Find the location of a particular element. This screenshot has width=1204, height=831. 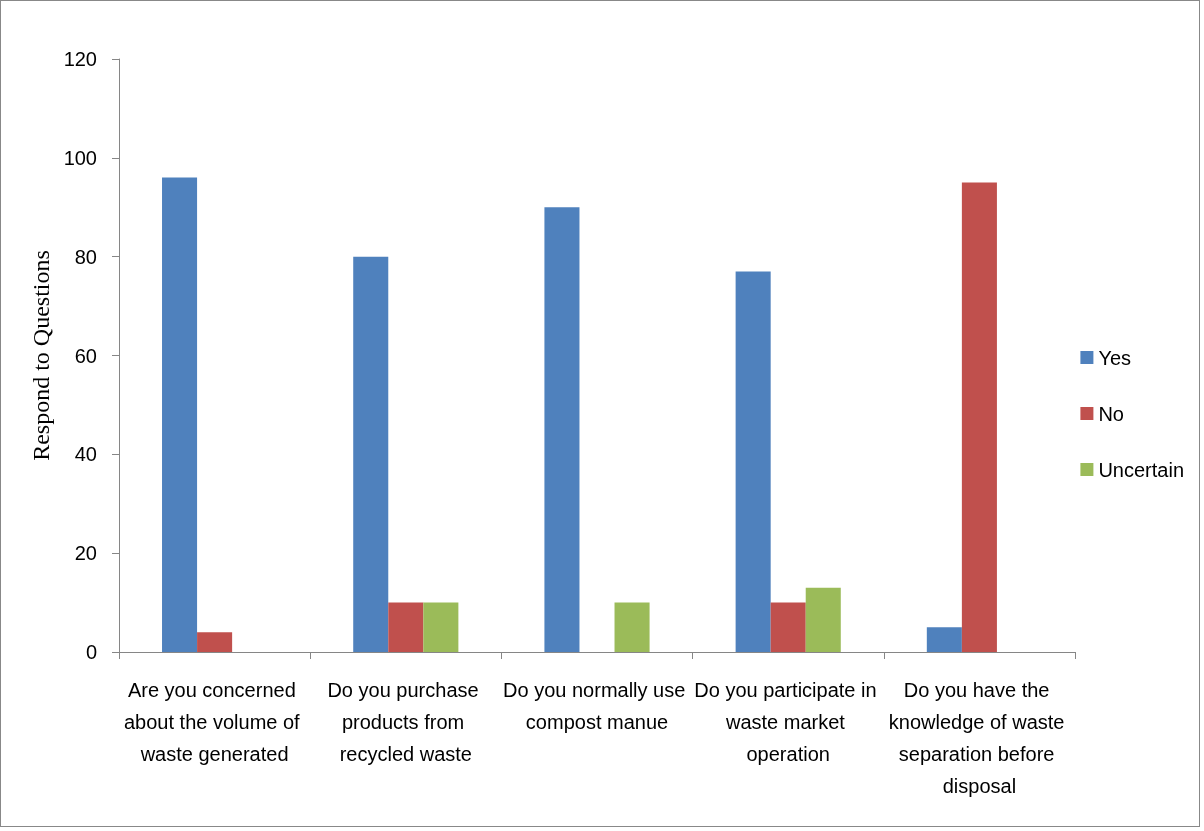

legend-label: No is located at coordinates (1111, 413).